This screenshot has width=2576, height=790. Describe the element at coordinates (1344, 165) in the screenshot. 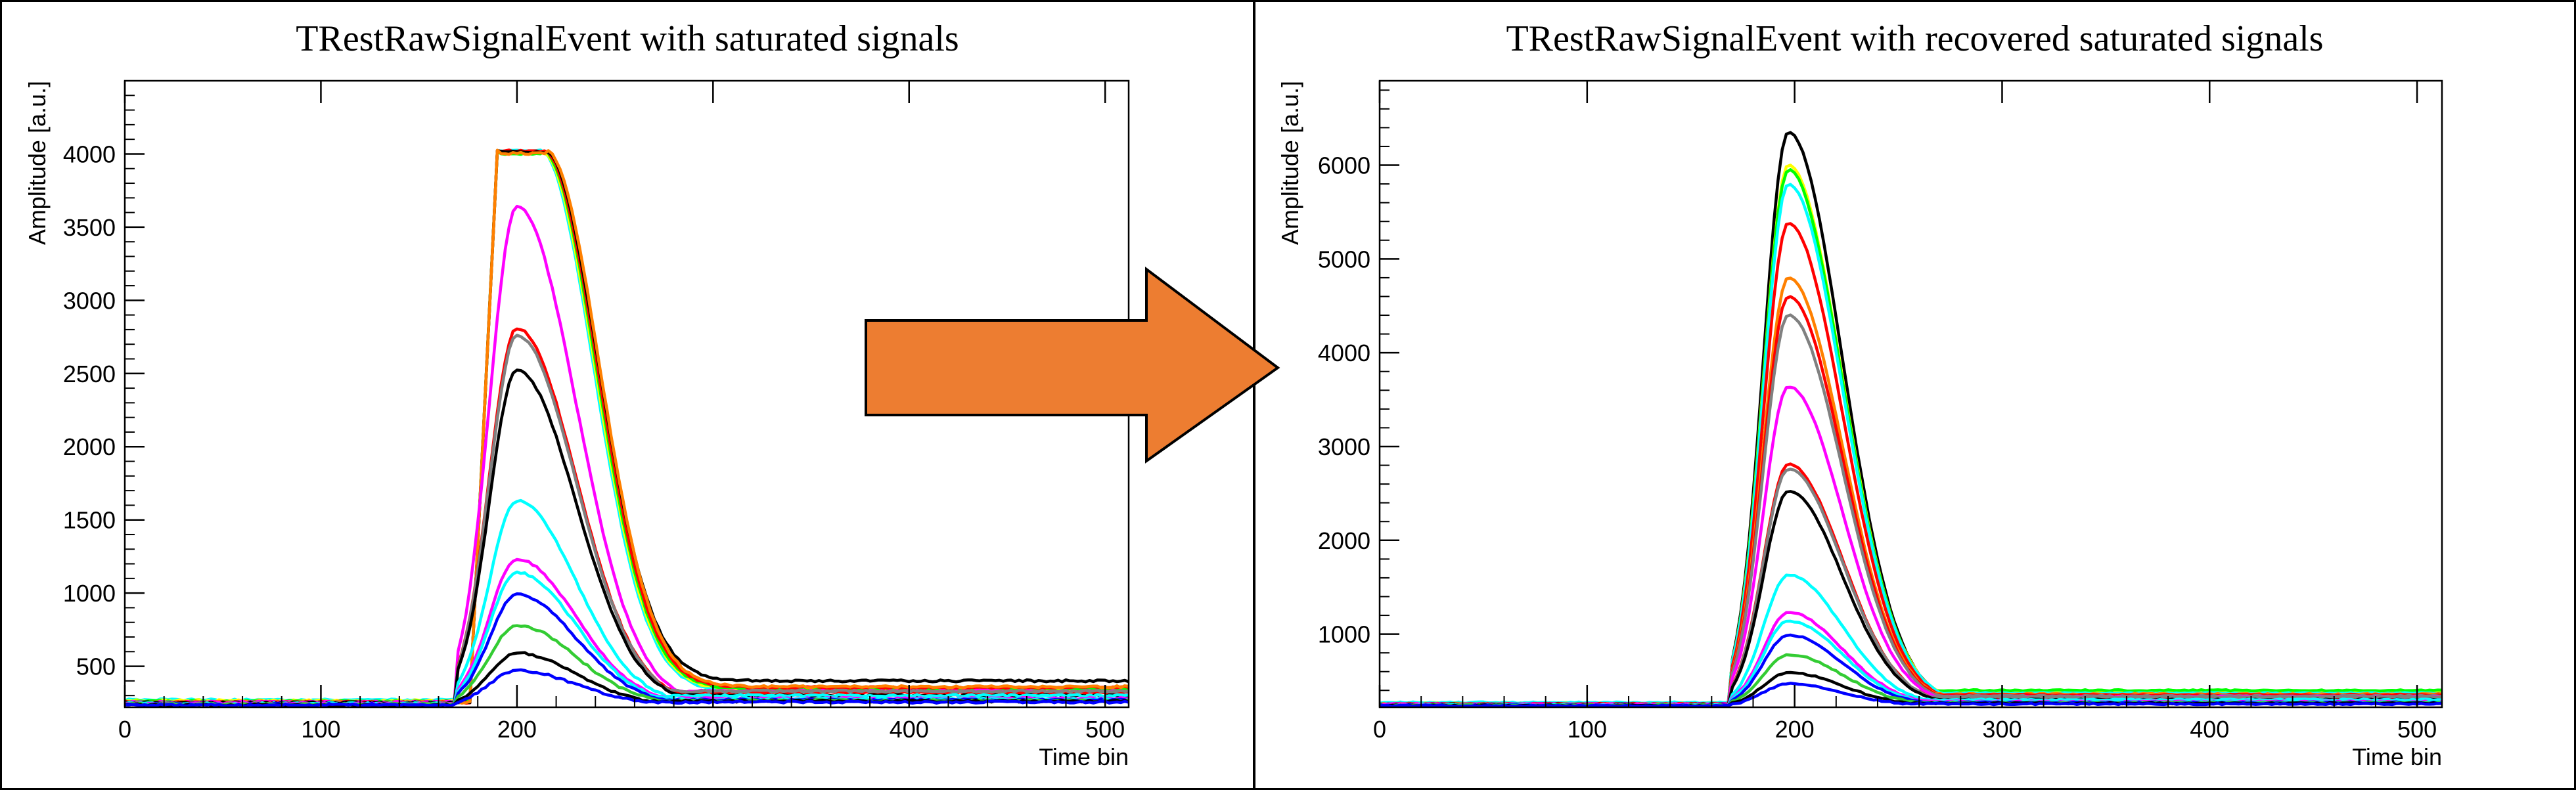

I see `y-tick-label: 6000` at that location.